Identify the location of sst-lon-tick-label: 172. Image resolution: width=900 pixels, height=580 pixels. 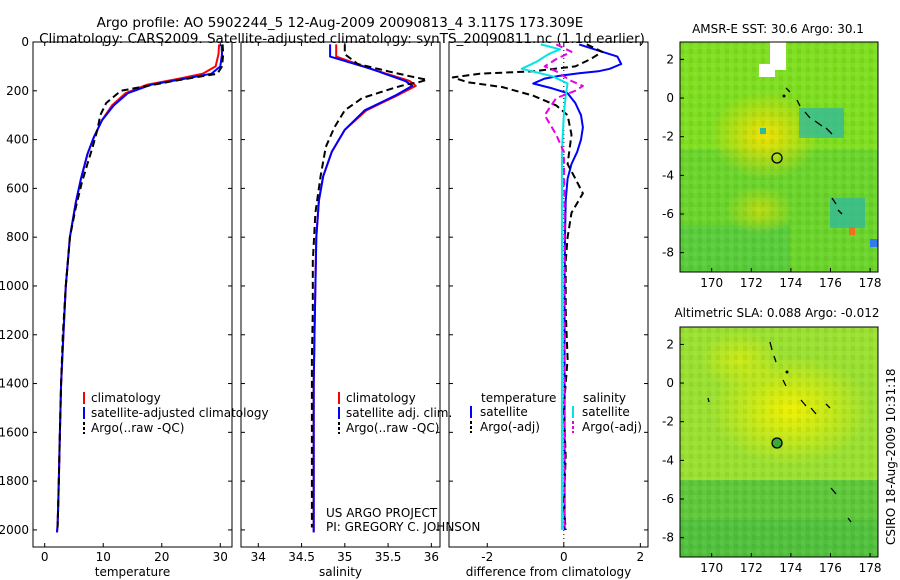
(751, 283).